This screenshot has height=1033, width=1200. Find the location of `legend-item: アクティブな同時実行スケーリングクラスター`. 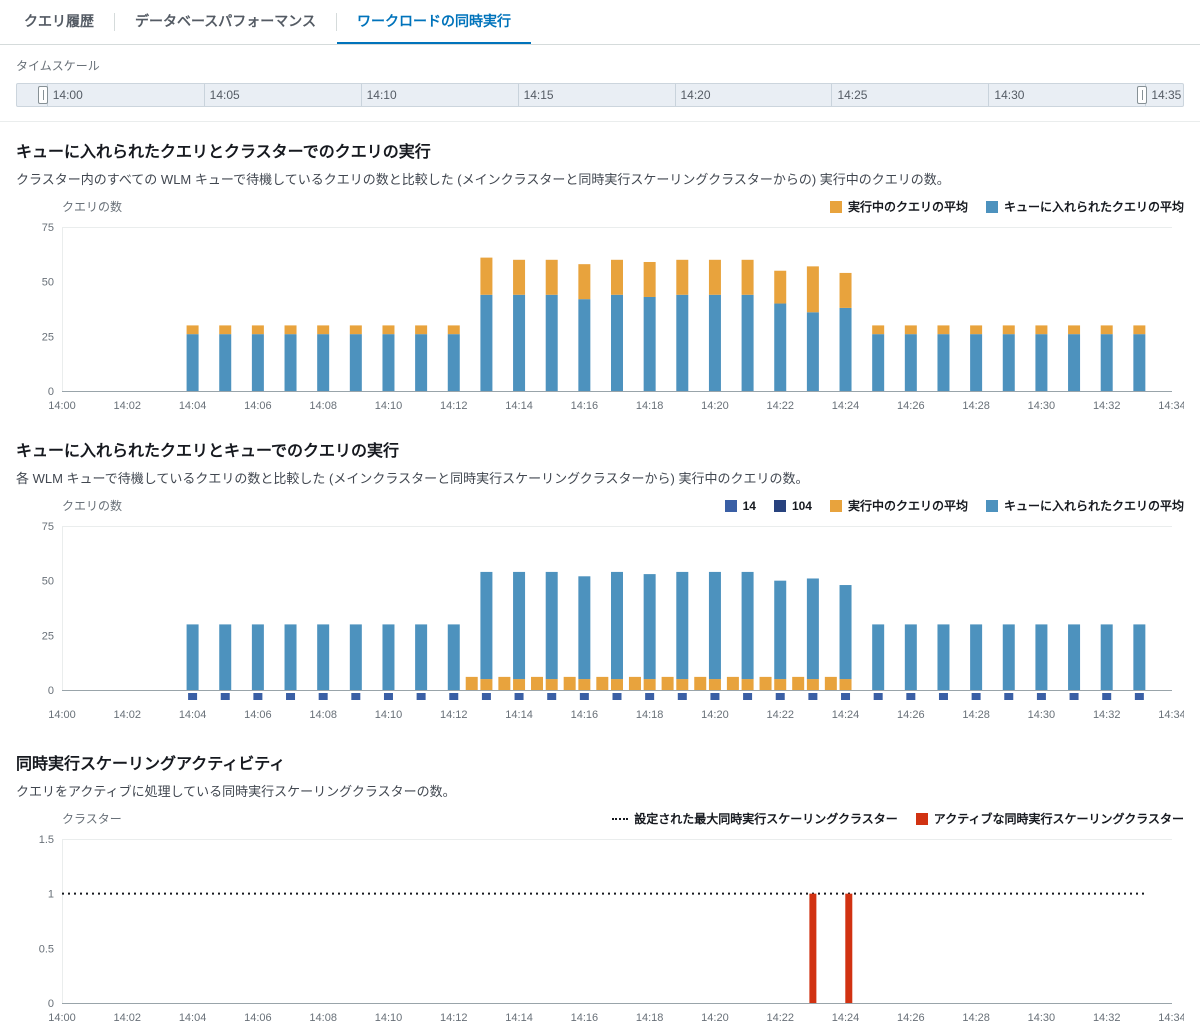

legend-item: アクティブな同時実行スケーリングクラスター is located at coordinates (1049, 818).